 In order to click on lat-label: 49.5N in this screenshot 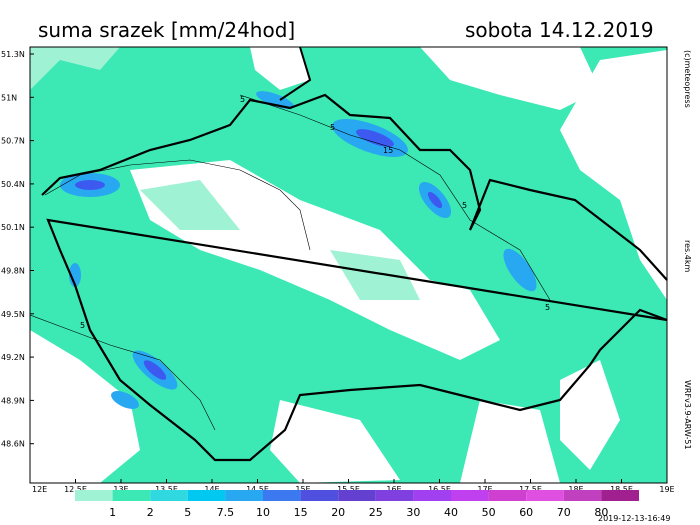, I will do `click(13, 314)`.